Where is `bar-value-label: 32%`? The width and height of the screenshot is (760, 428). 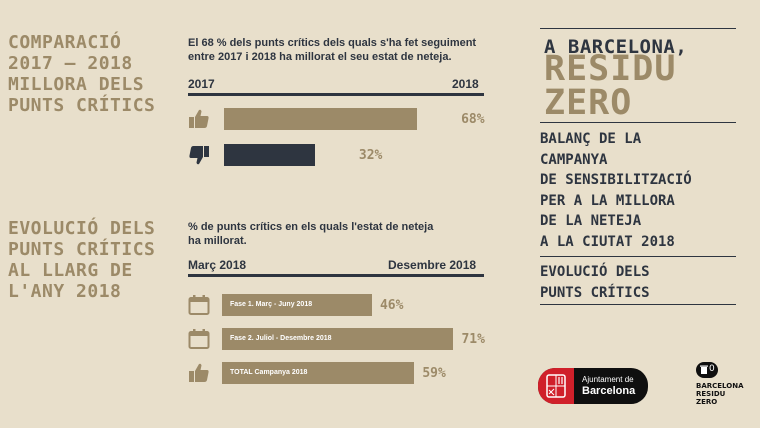
bar-value-label: 32% is located at coordinates (370, 155).